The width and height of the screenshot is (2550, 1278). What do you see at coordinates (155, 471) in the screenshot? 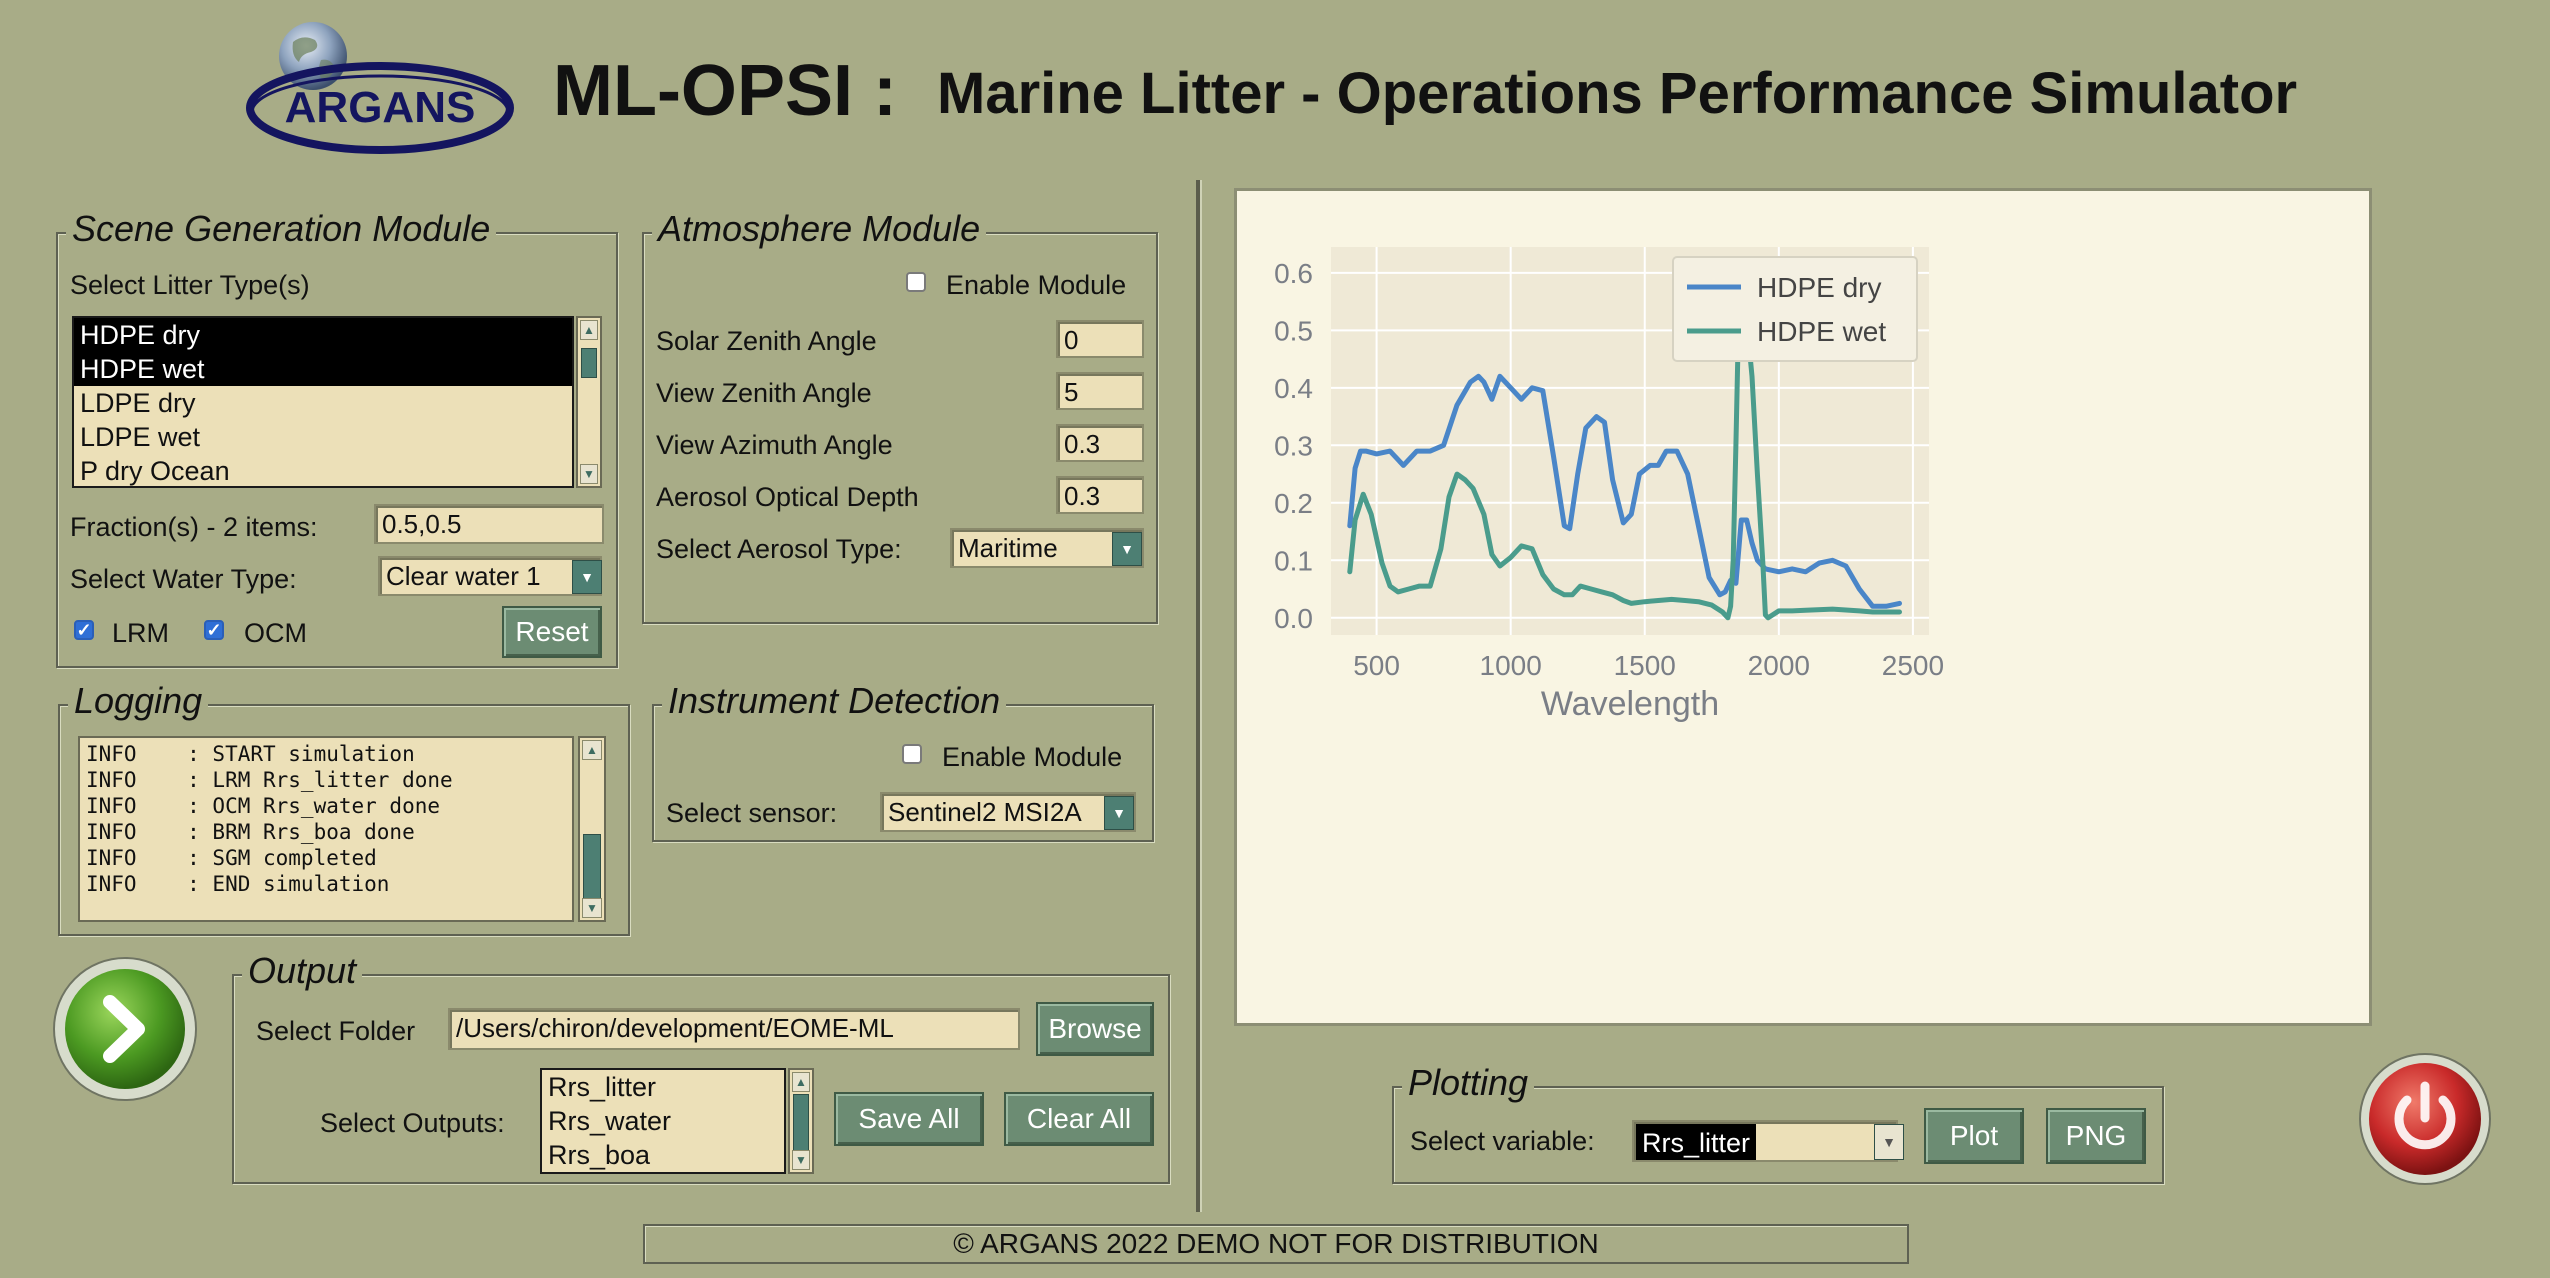
I see `litter-item-p-dry-ocean: P dry Ocean` at bounding box center [155, 471].